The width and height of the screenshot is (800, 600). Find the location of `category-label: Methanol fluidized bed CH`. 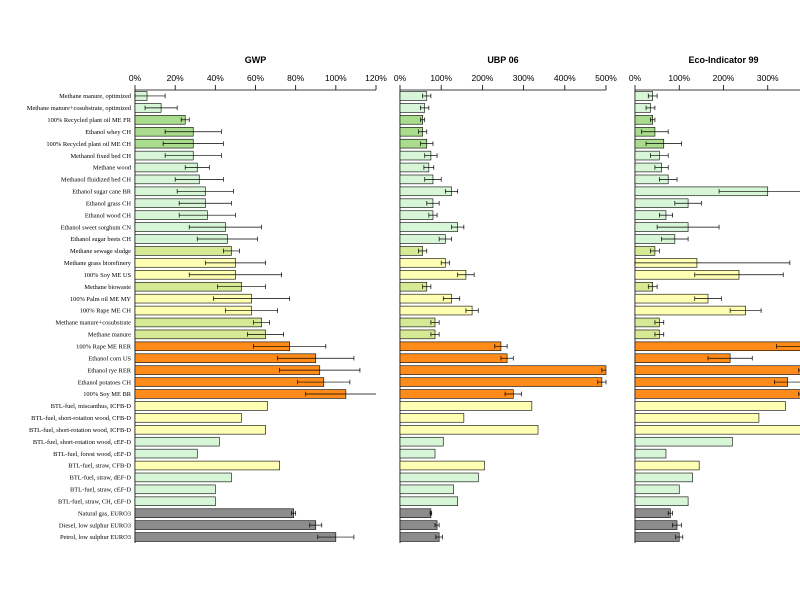

category-label: Methanol fluidized bed CH is located at coordinates (96, 180).